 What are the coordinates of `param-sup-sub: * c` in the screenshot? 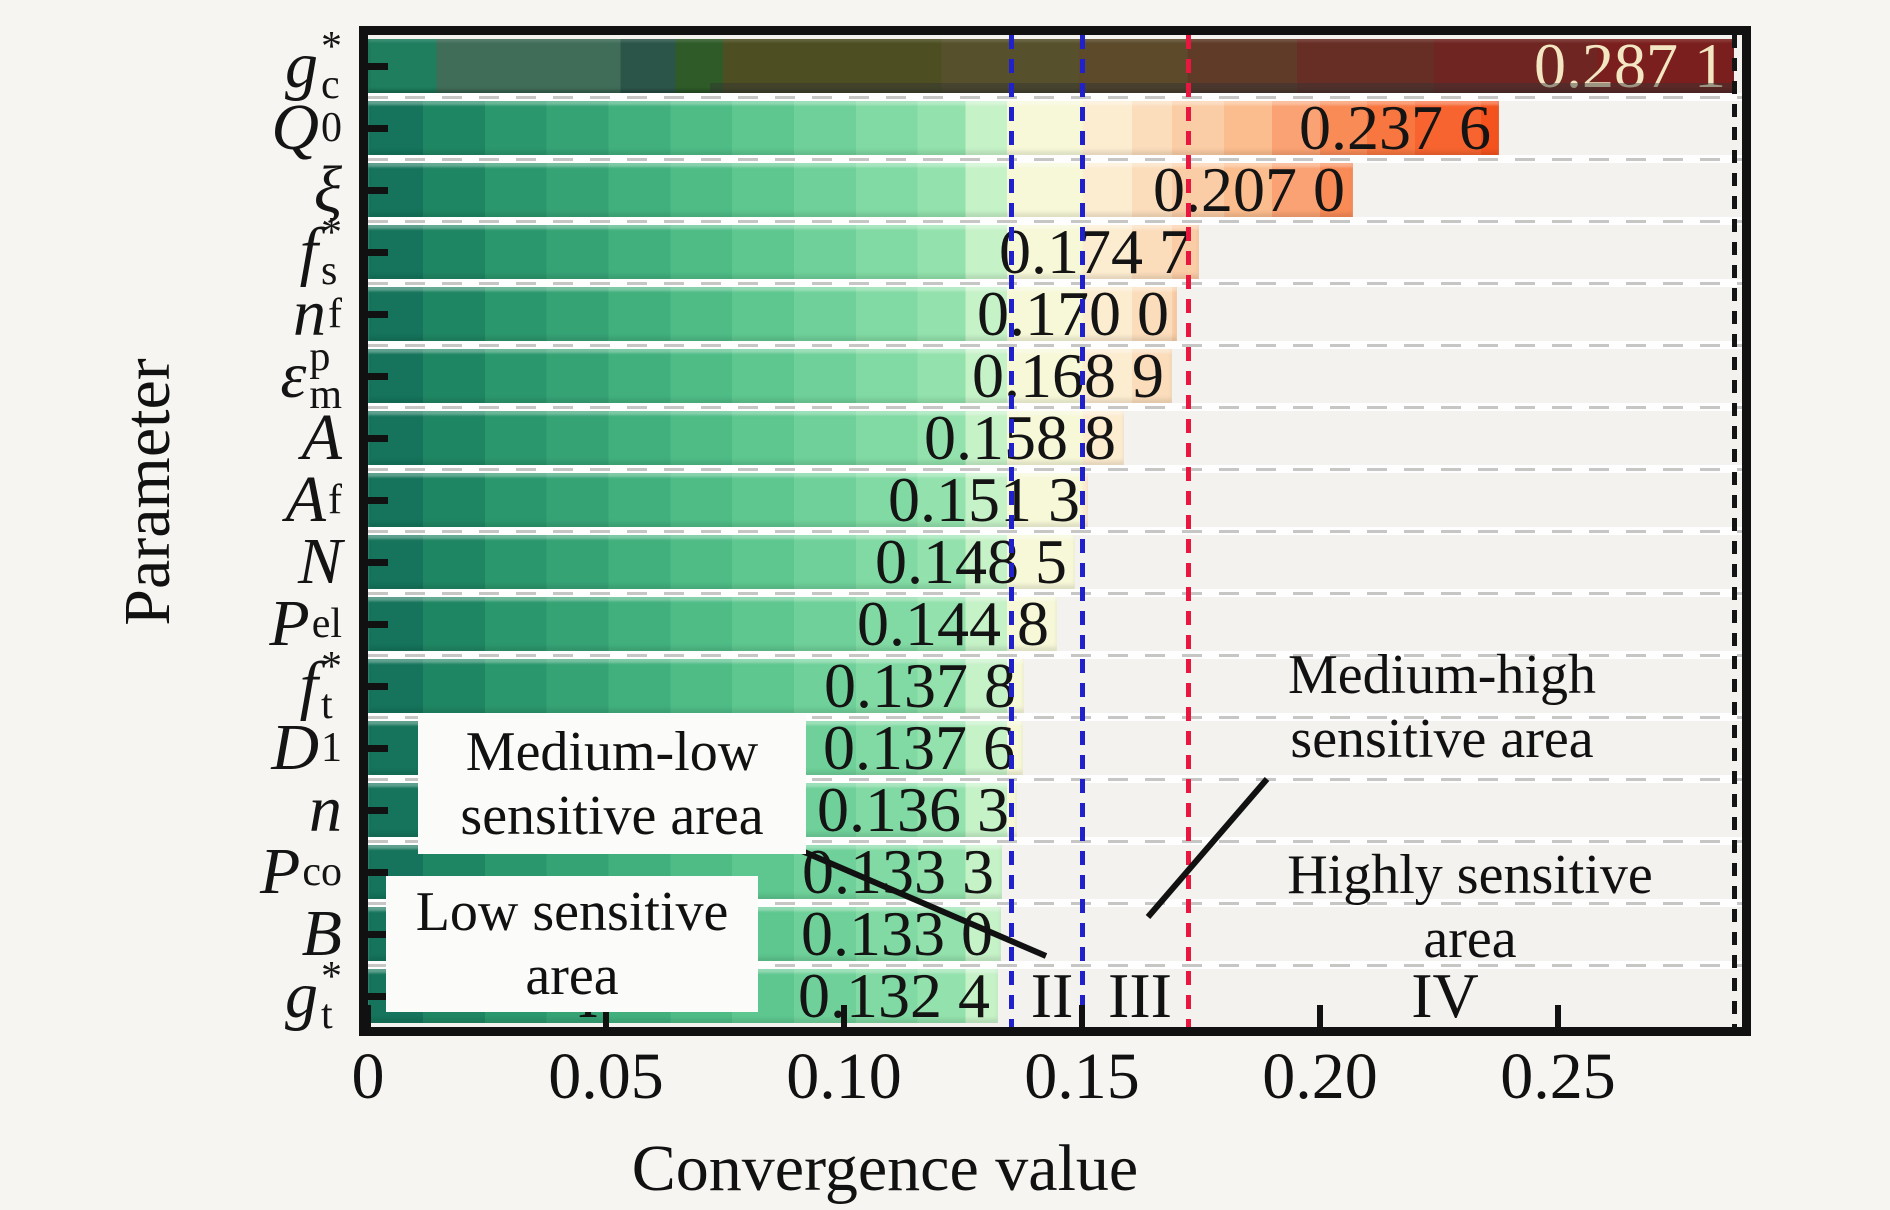 It's located at (331, 65).